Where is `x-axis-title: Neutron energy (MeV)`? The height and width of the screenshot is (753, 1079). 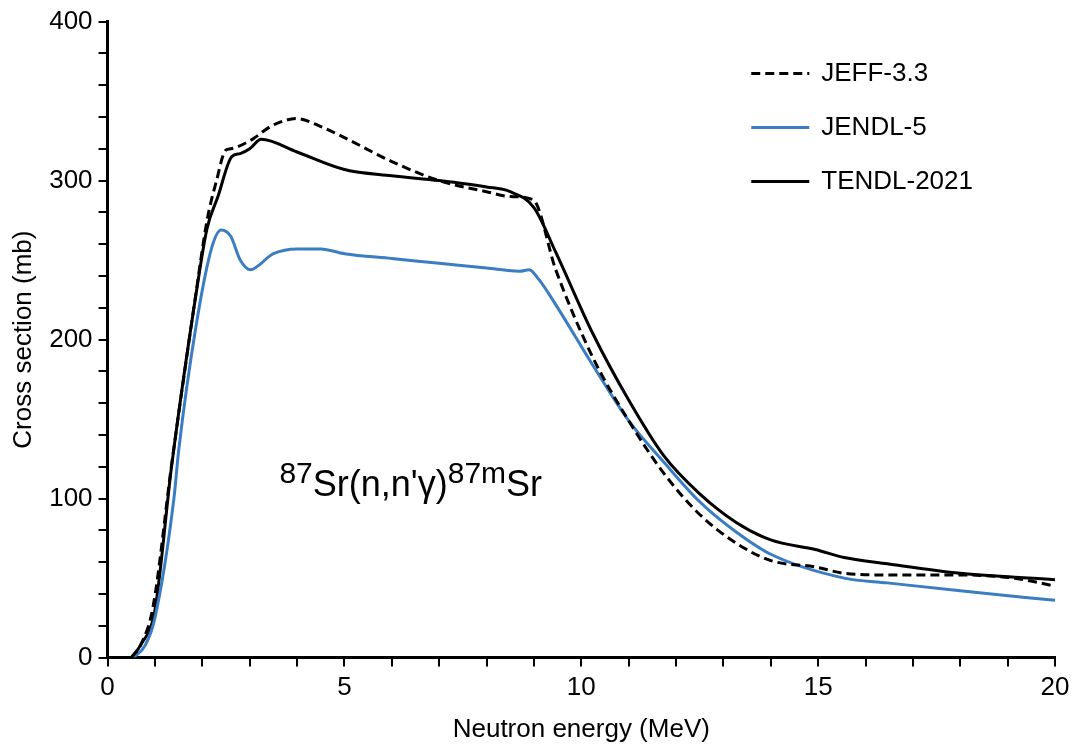 x-axis-title: Neutron energy (MeV) is located at coordinates (581, 727).